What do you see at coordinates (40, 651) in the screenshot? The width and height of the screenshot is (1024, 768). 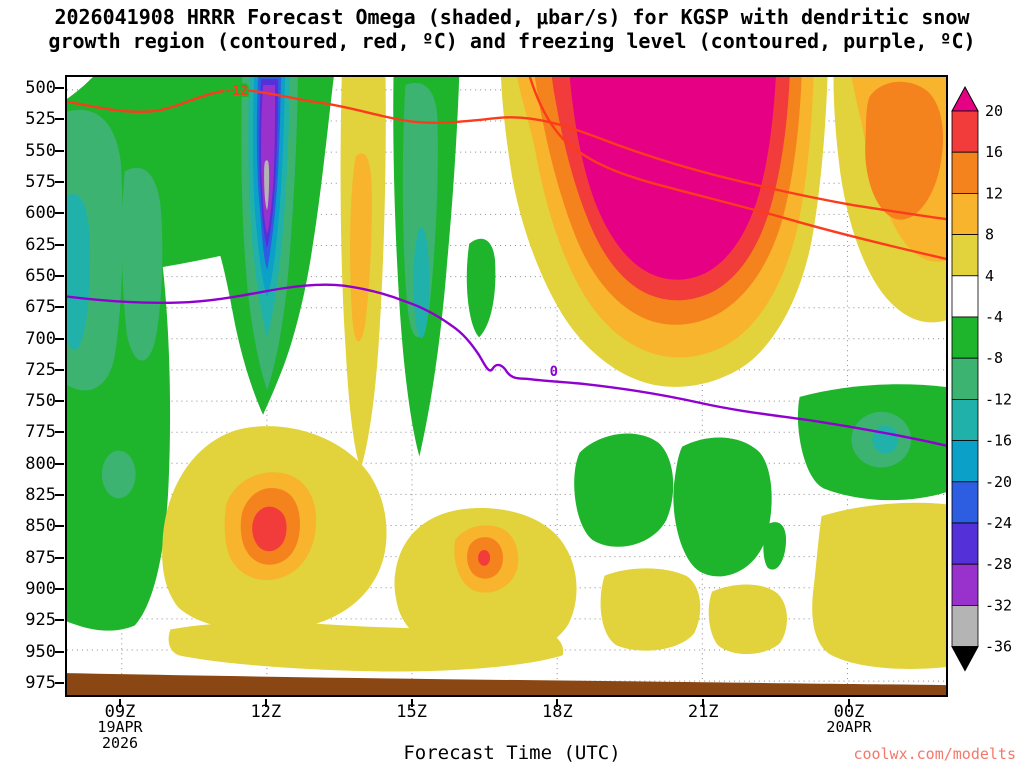 I see `y-tick-label: 950` at bounding box center [40, 651].